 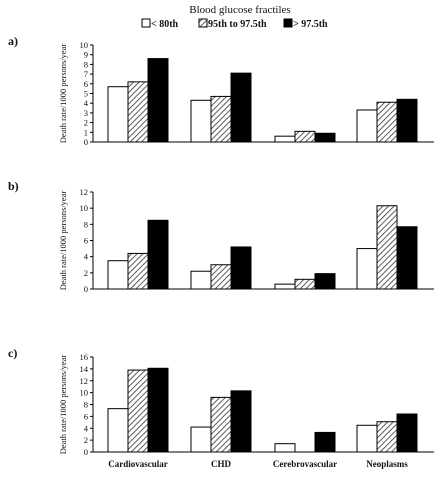 I want to click on y-tick-label: 1, so click(x=86, y=132).